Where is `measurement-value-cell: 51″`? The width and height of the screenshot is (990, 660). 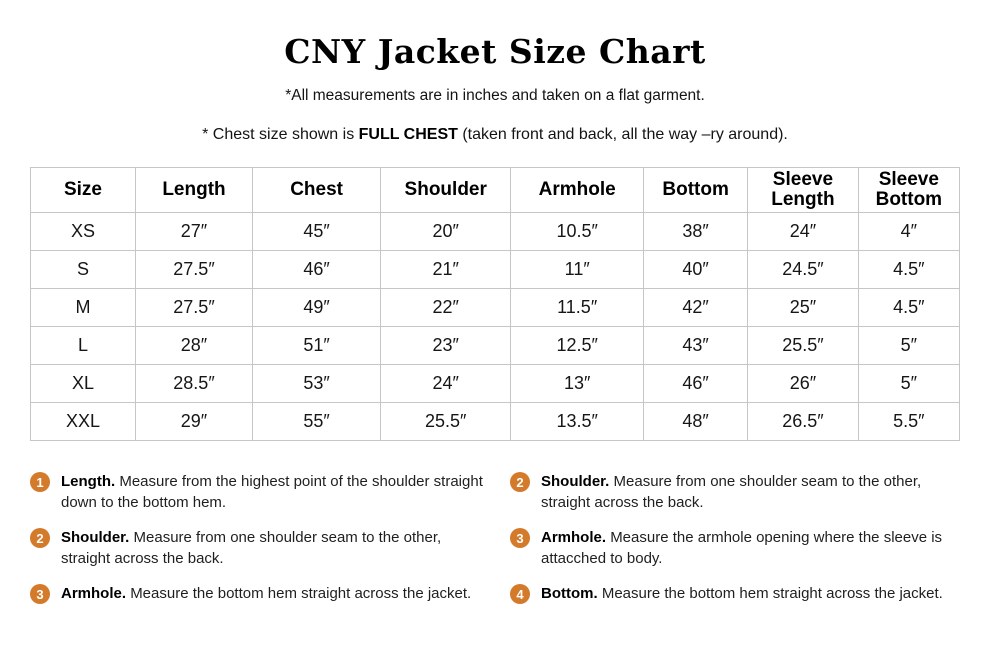 measurement-value-cell: 51″ is located at coordinates (317, 346).